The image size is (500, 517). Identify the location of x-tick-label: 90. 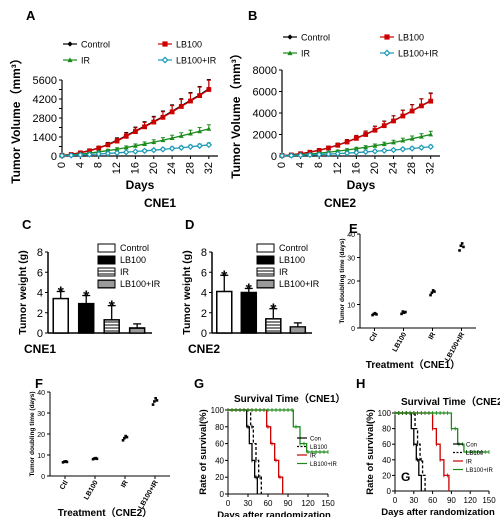
(451, 500).